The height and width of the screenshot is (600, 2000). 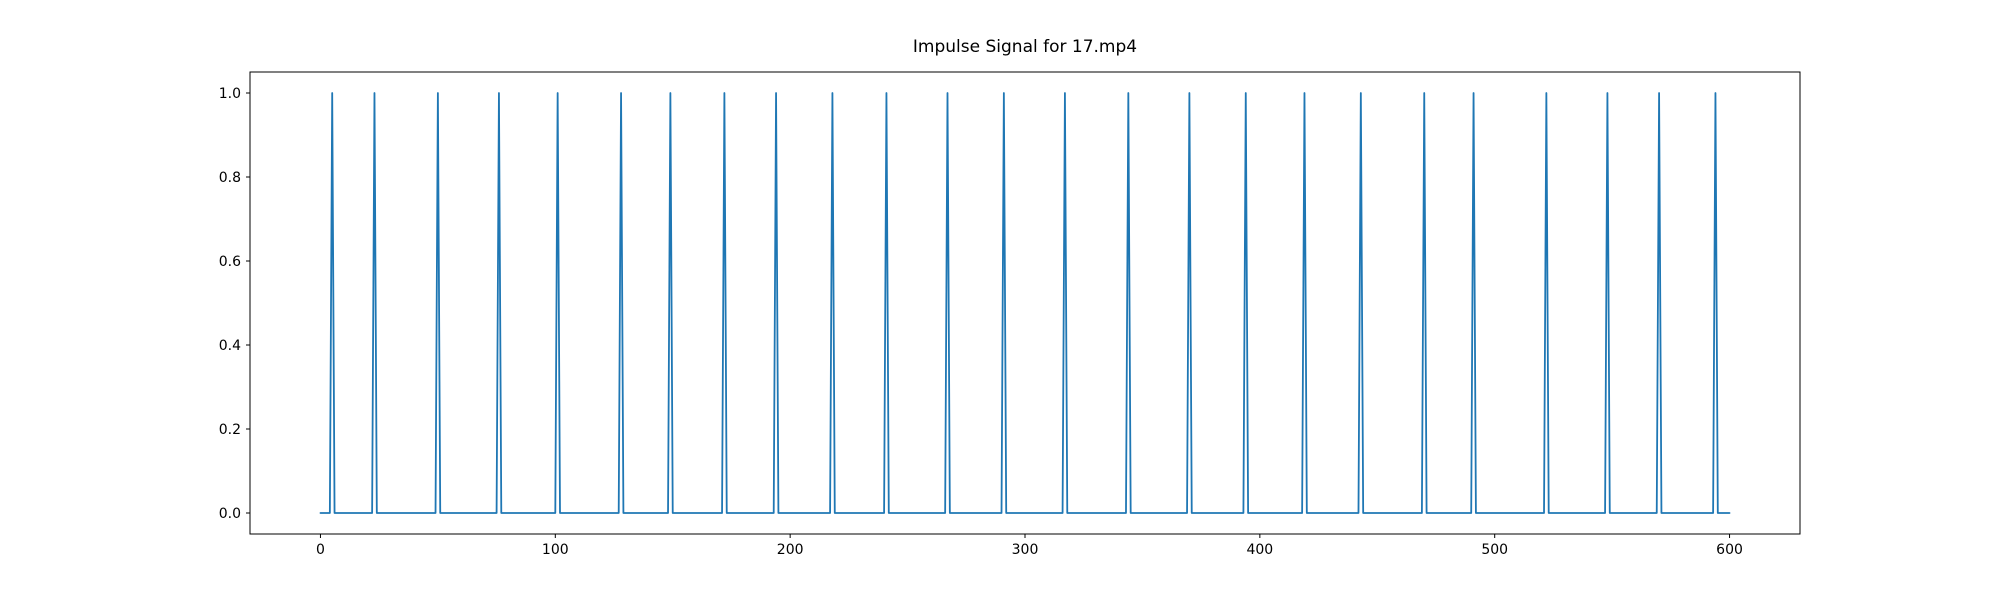 What do you see at coordinates (230, 94) in the screenshot?
I see `y-tick-label: 1.0` at bounding box center [230, 94].